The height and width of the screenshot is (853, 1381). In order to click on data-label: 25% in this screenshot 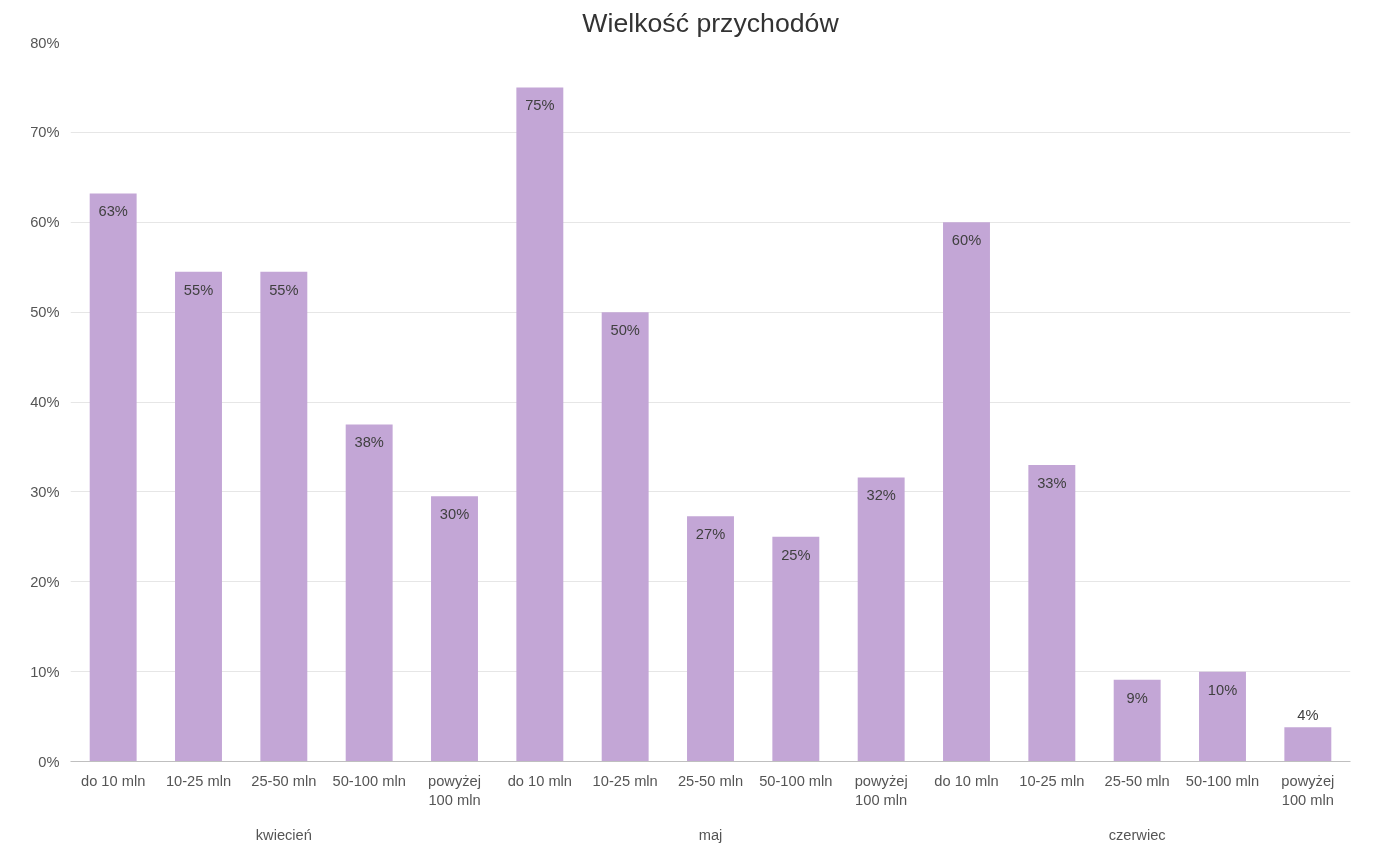, I will do `click(796, 554)`.